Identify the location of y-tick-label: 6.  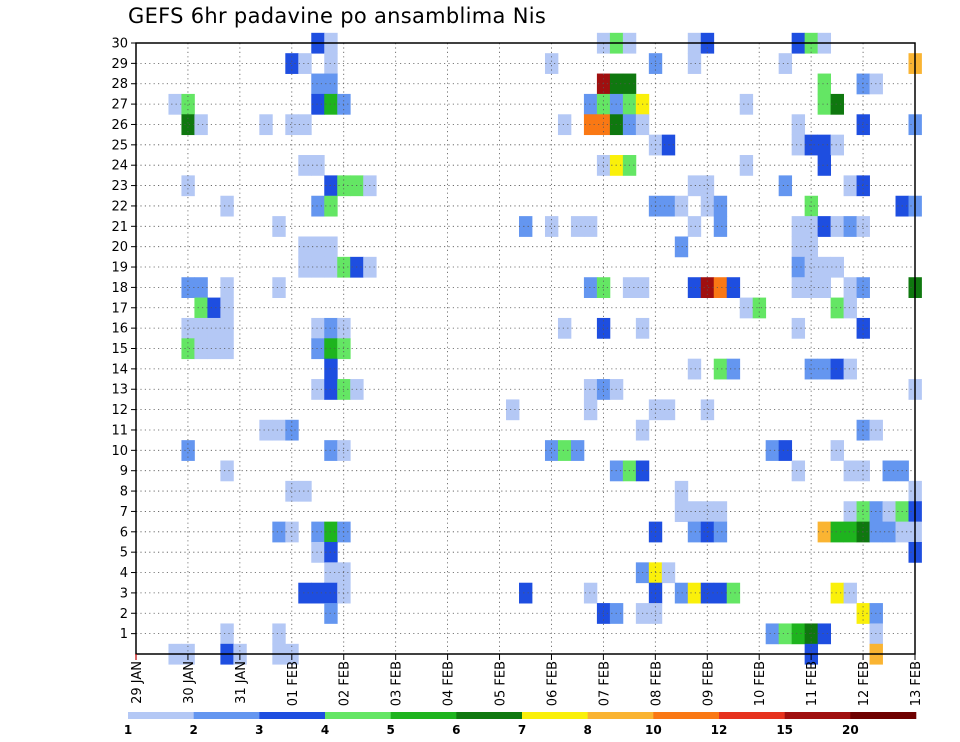
(124, 532).